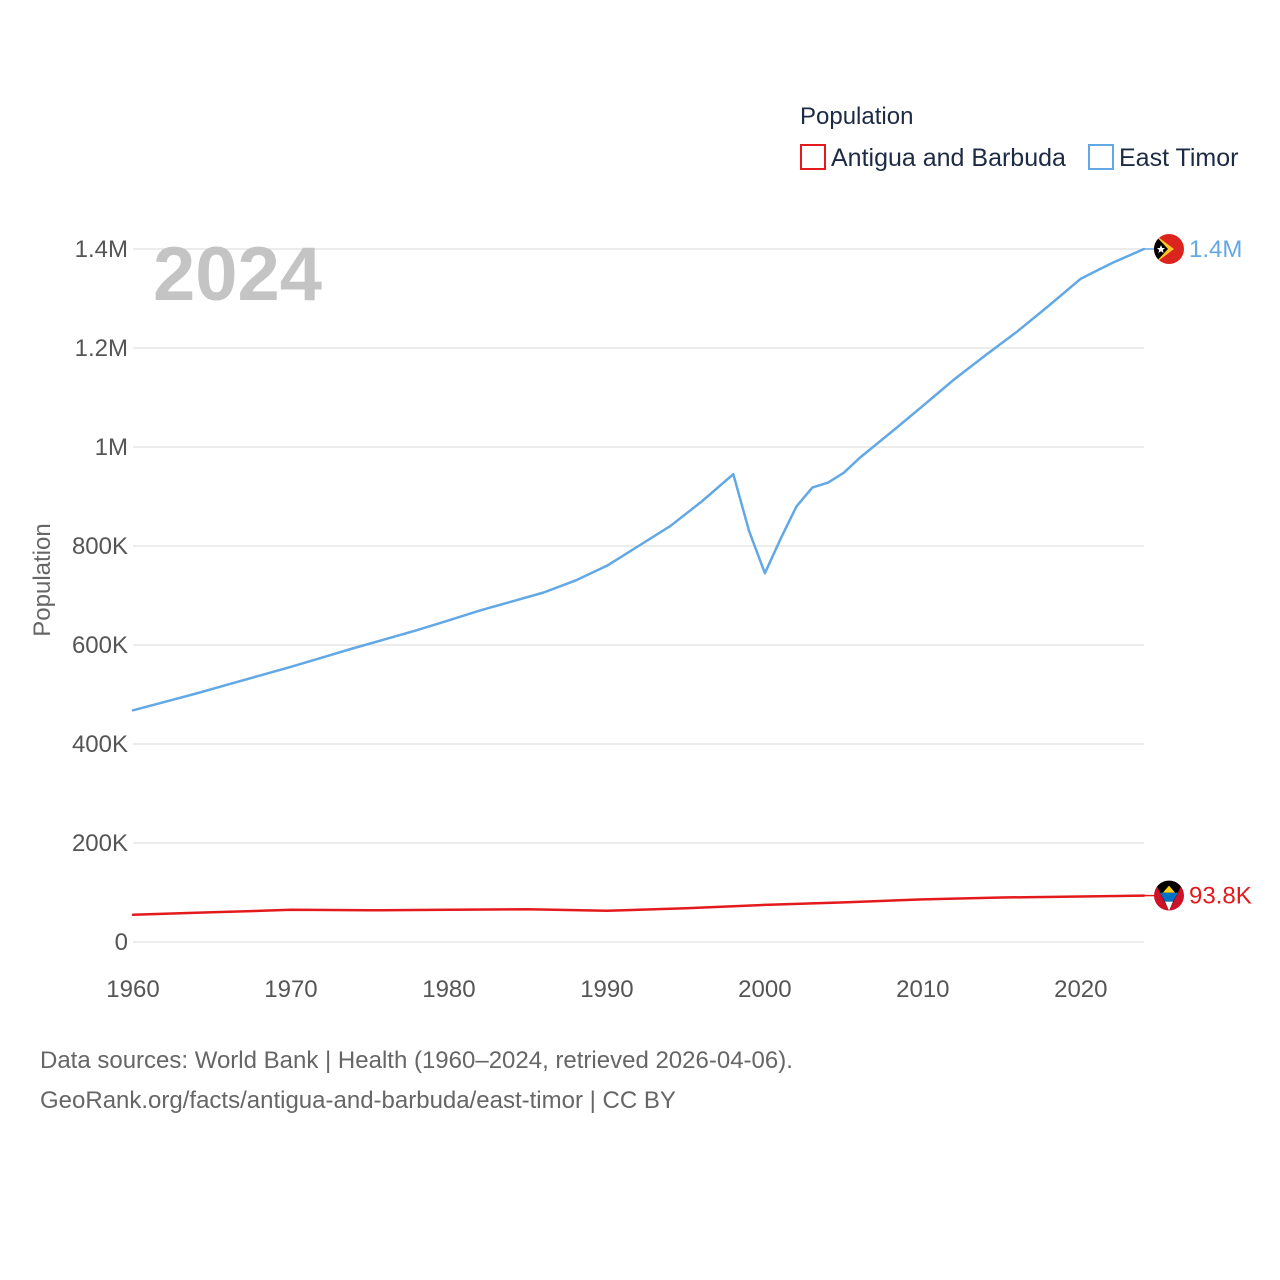 This screenshot has height=1280, width=1280. Describe the element at coordinates (948, 158) in the screenshot. I see `legend-label-antigua-and-barbuda: Antigua and Barbuda` at that location.